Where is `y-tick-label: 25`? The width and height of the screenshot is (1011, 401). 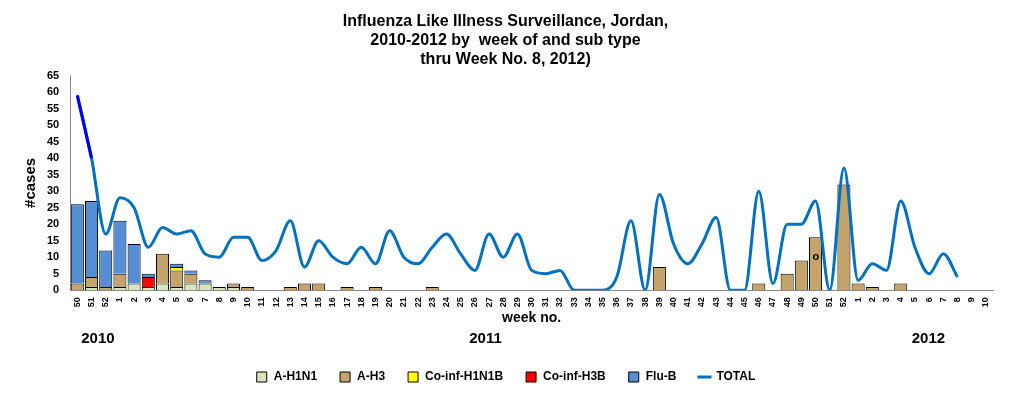 y-tick-label: 25 is located at coordinates (53, 206).